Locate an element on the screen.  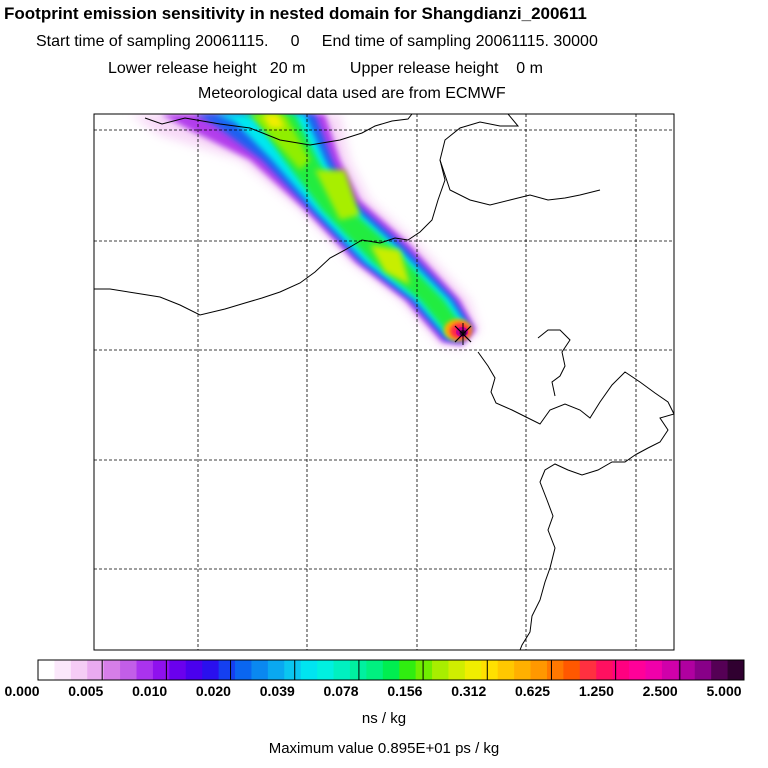
end-time: End time of sampling 20061115. 30000 is located at coordinates (459, 41).